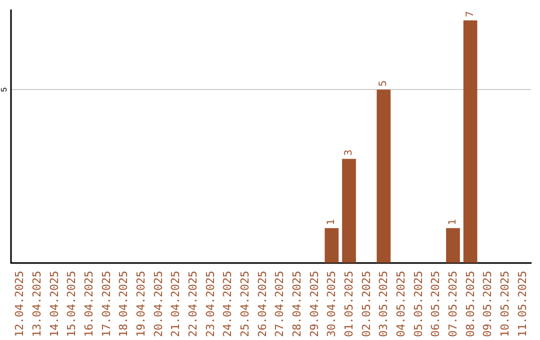 This screenshot has height=340, width=540. Describe the element at coordinates (89, 304) in the screenshot. I see `x-tick-label: 16.04.2025` at that location.